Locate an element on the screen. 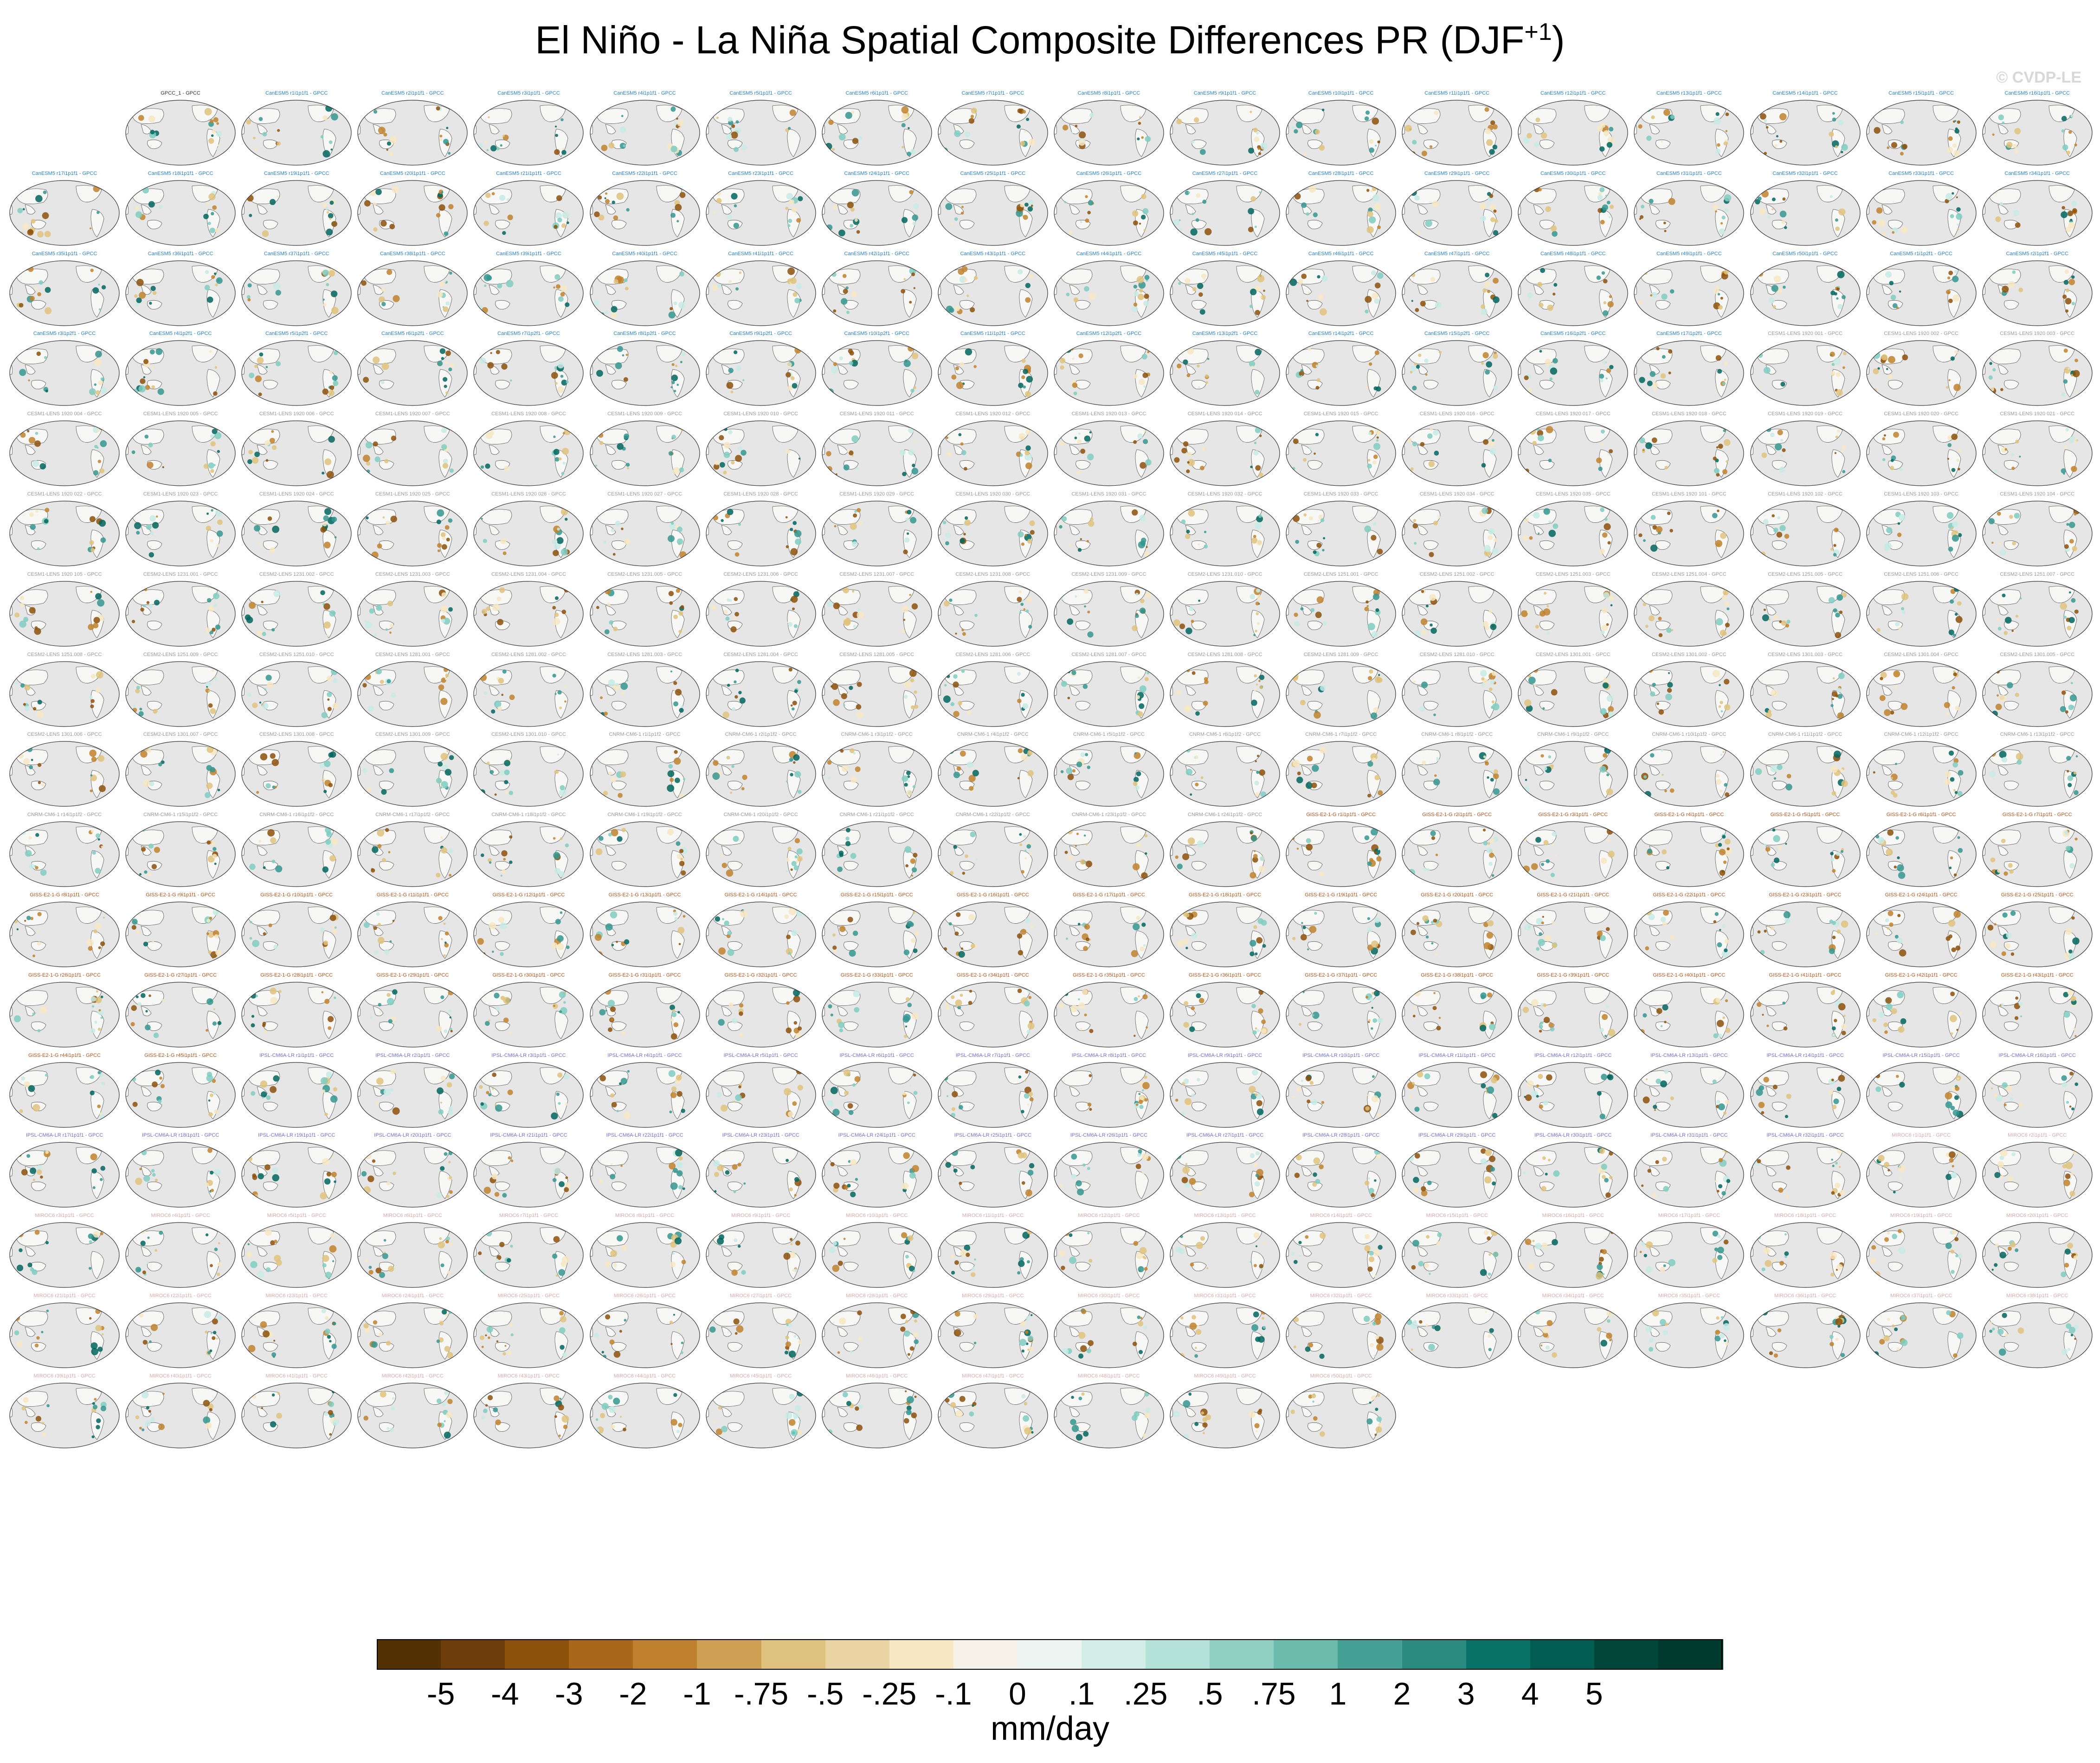 Image resolution: width=2100 pixels, height=1763 pixels. map-panel: CESM1-LENS 1920 029 - GPCC is located at coordinates (877, 530).